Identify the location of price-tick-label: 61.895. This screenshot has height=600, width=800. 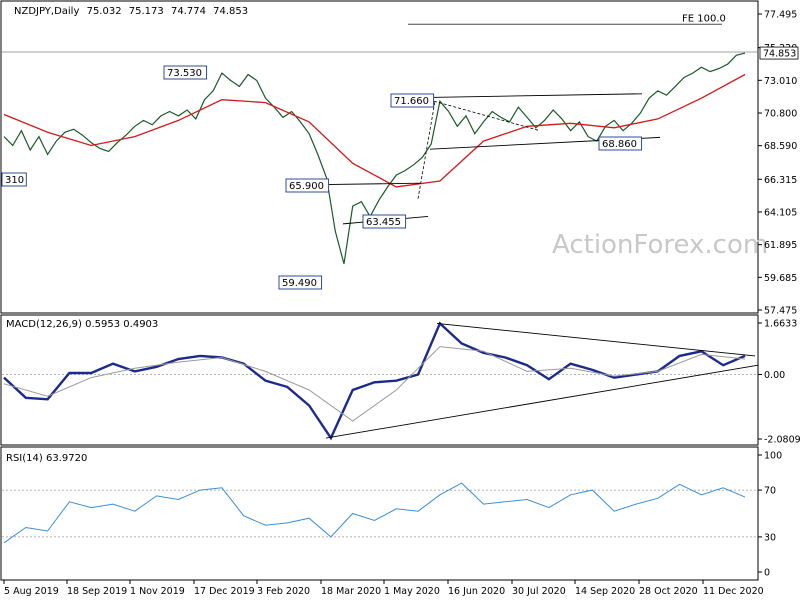
(780, 245).